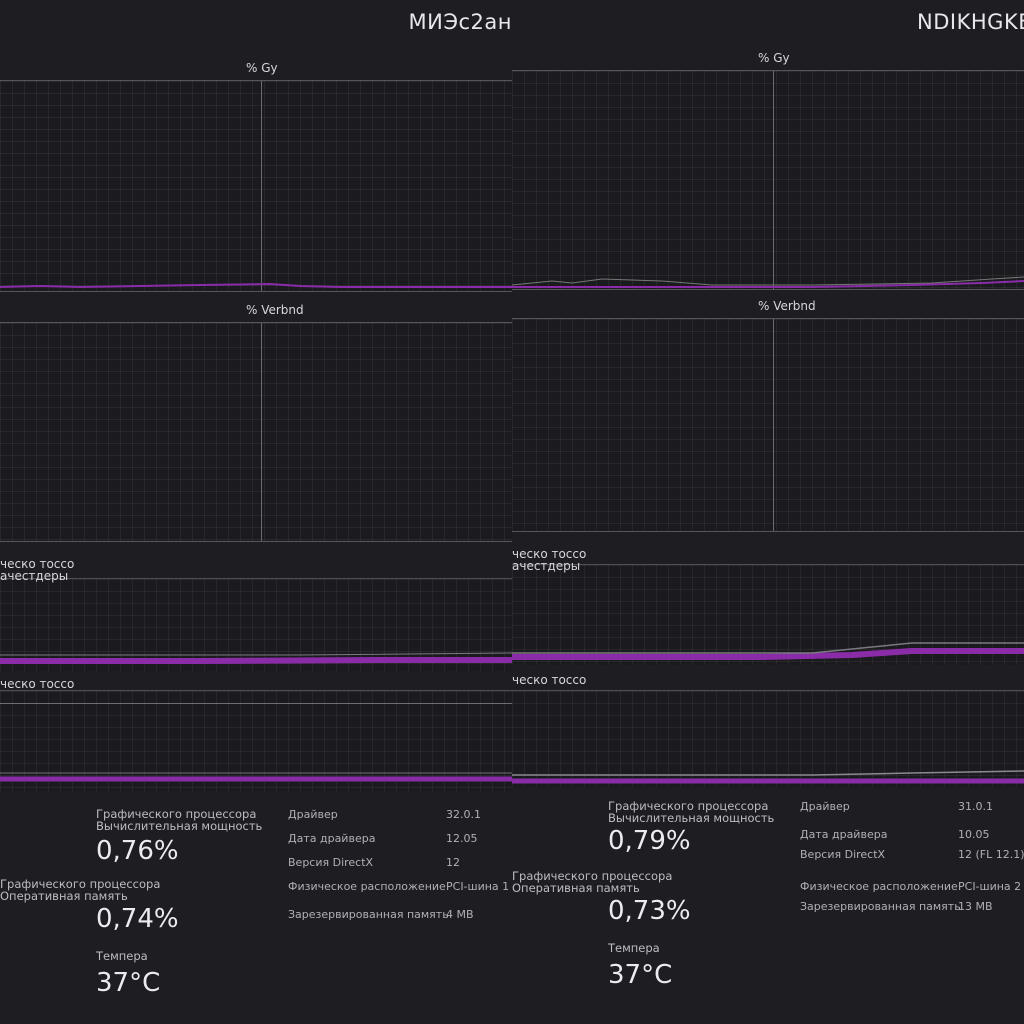 The height and width of the screenshot is (1024, 1024). What do you see at coordinates (460, 22) in the screenshot?
I see `gpu-title: МИЭс2ан` at bounding box center [460, 22].